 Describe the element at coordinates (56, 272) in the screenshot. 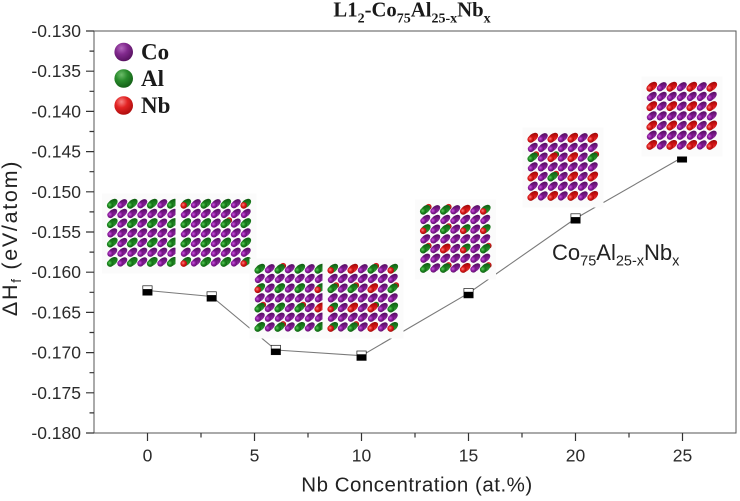

I see `svg-text: -0.160` at that location.